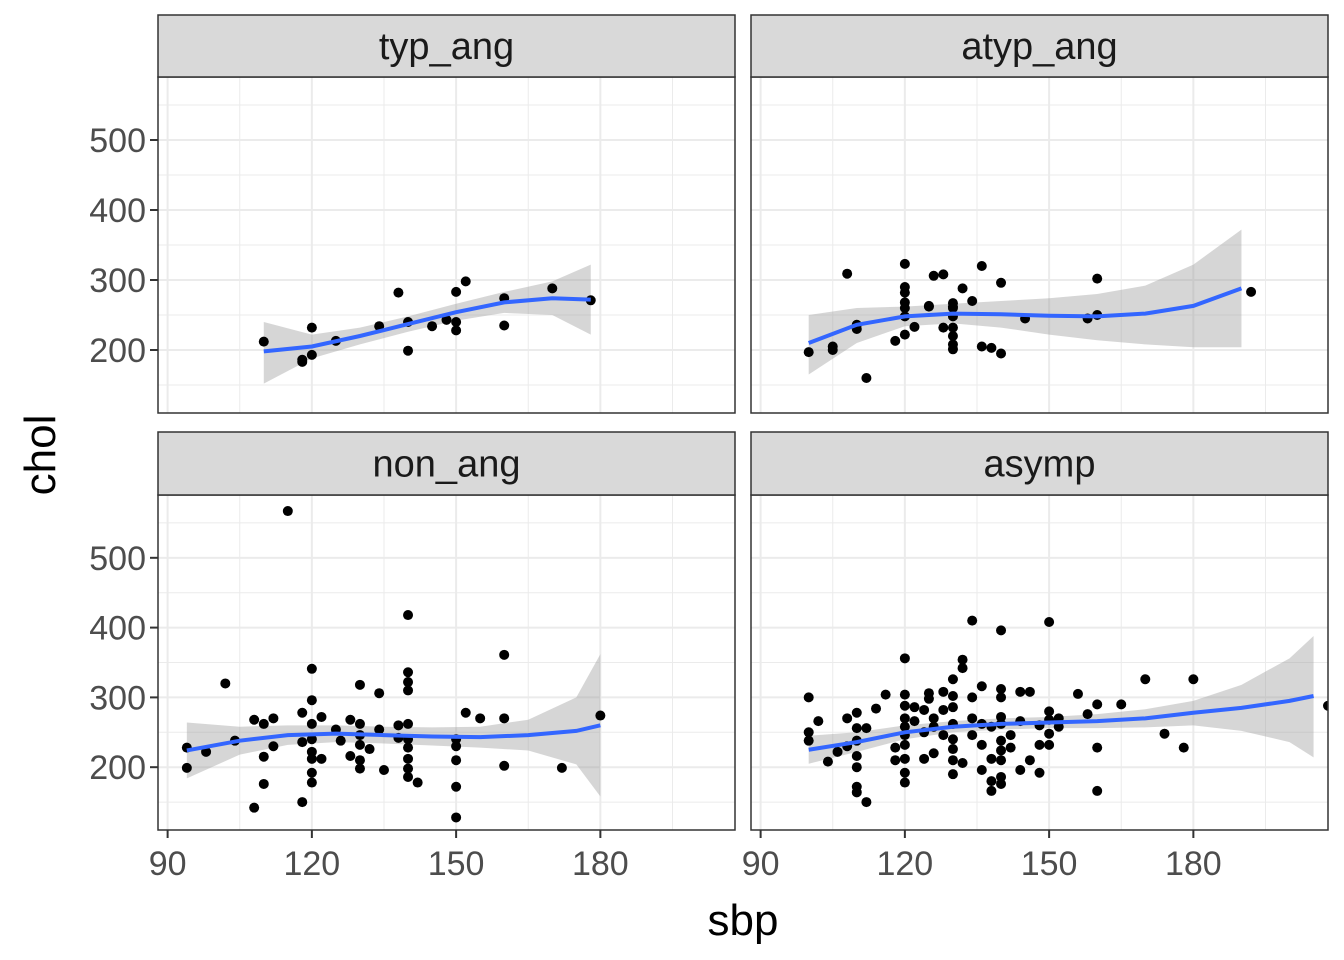 This screenshot has width=1344, height=960. Describe the element at coordinates (117, 629) in the screenshot. I see `y-tick-label: 400` at that location.